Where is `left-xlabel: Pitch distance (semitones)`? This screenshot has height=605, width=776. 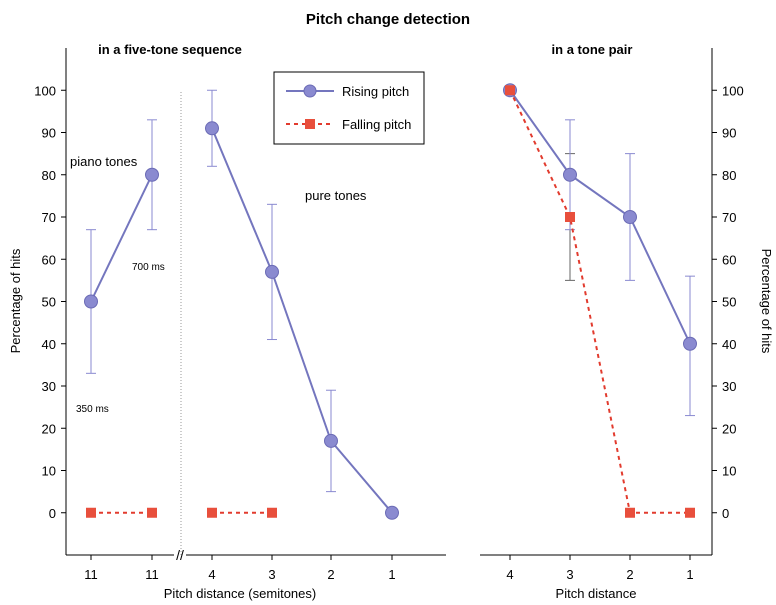
left-xlabel: Pitch distance (semitones) is located at coordinates (240, 593).